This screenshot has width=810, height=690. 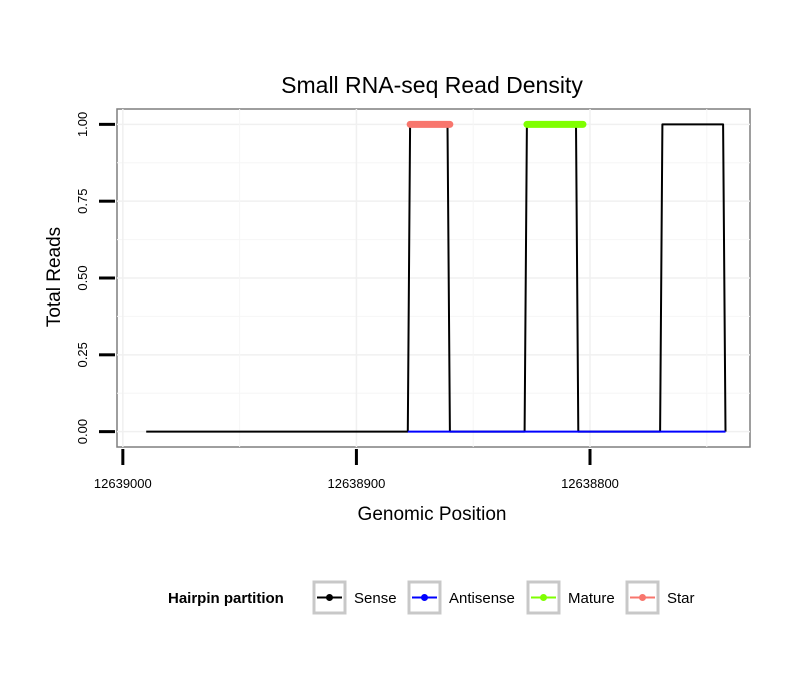 I want to click on legend-item-antisense: Antisense, so click(x=461, y=597).